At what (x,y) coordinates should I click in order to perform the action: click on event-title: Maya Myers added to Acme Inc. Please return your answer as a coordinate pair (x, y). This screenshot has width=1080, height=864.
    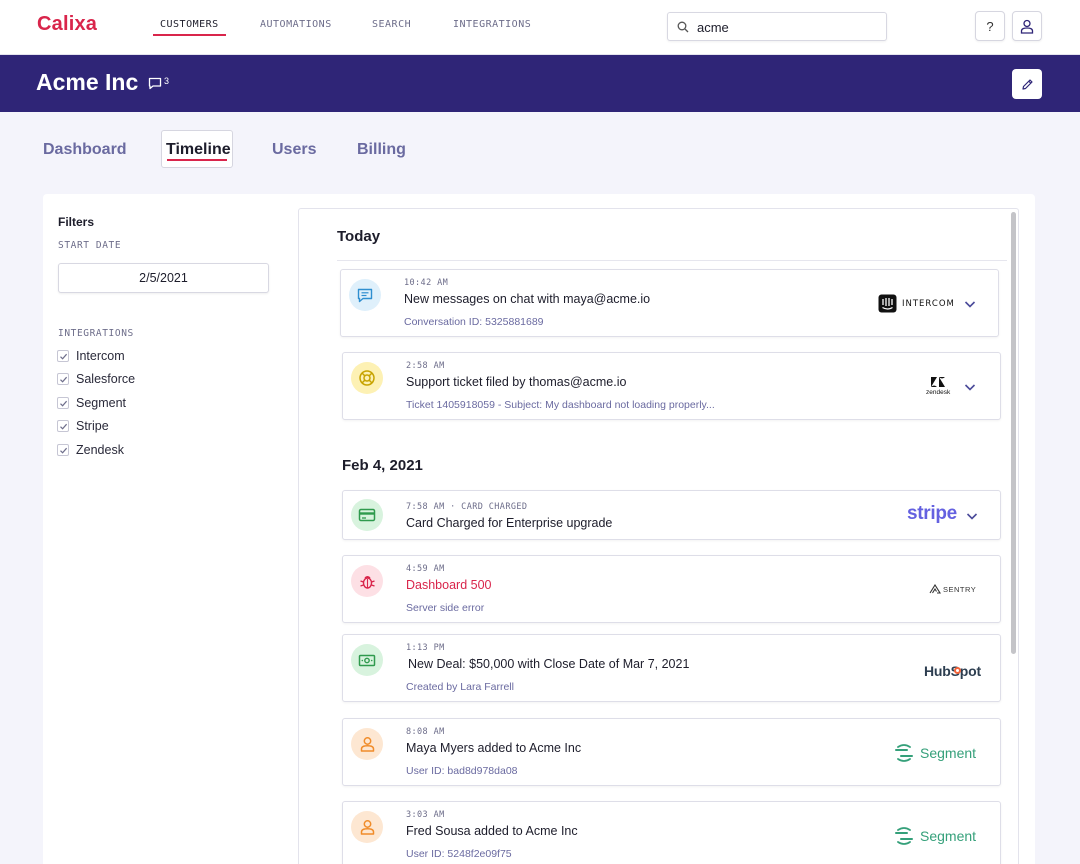
    Looking at the image, I should click on (494, 748).